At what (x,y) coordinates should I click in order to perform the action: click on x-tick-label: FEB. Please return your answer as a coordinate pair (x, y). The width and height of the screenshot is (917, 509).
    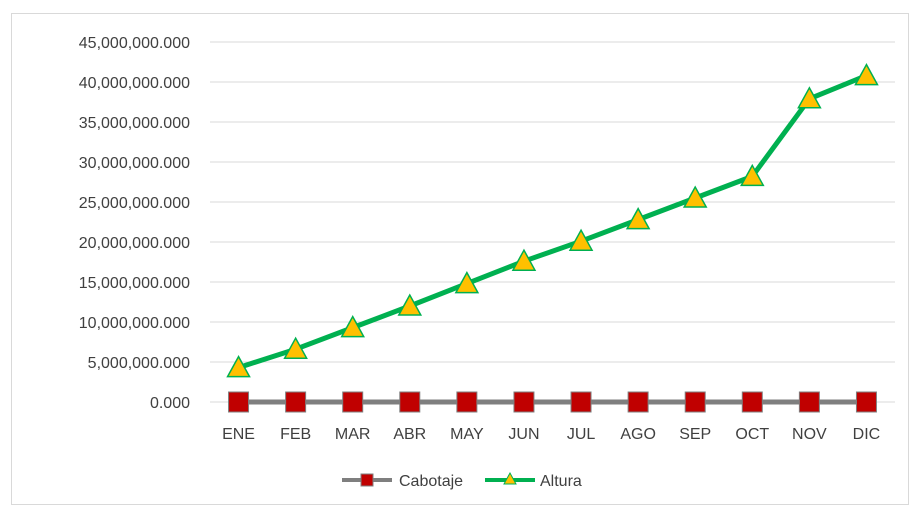
    Looking at the image, I should click on (295, 434).